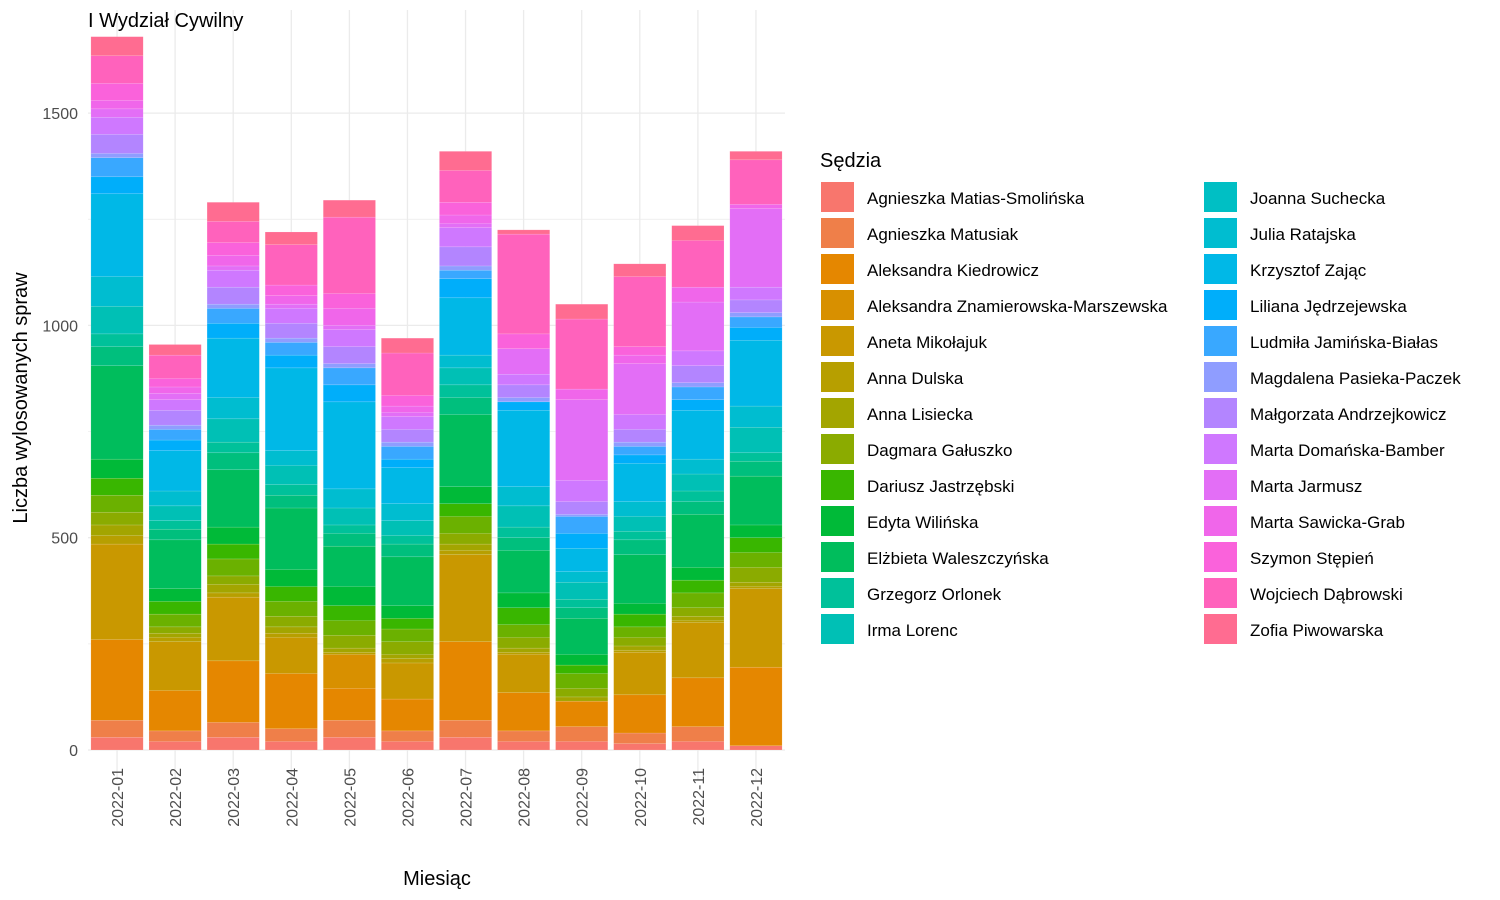 This screenshot has height=900, width=1500. I want to click on legend-item-label: Aleksandra Znamierowska-Marszewska, so click(1017, 306).